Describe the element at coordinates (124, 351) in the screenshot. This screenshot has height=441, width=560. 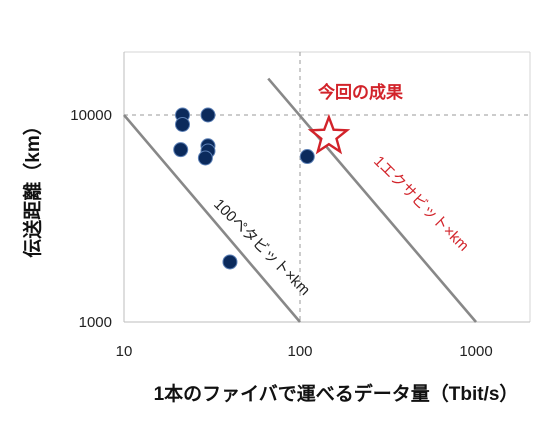
I see `x-tick-label: 10` at that location.